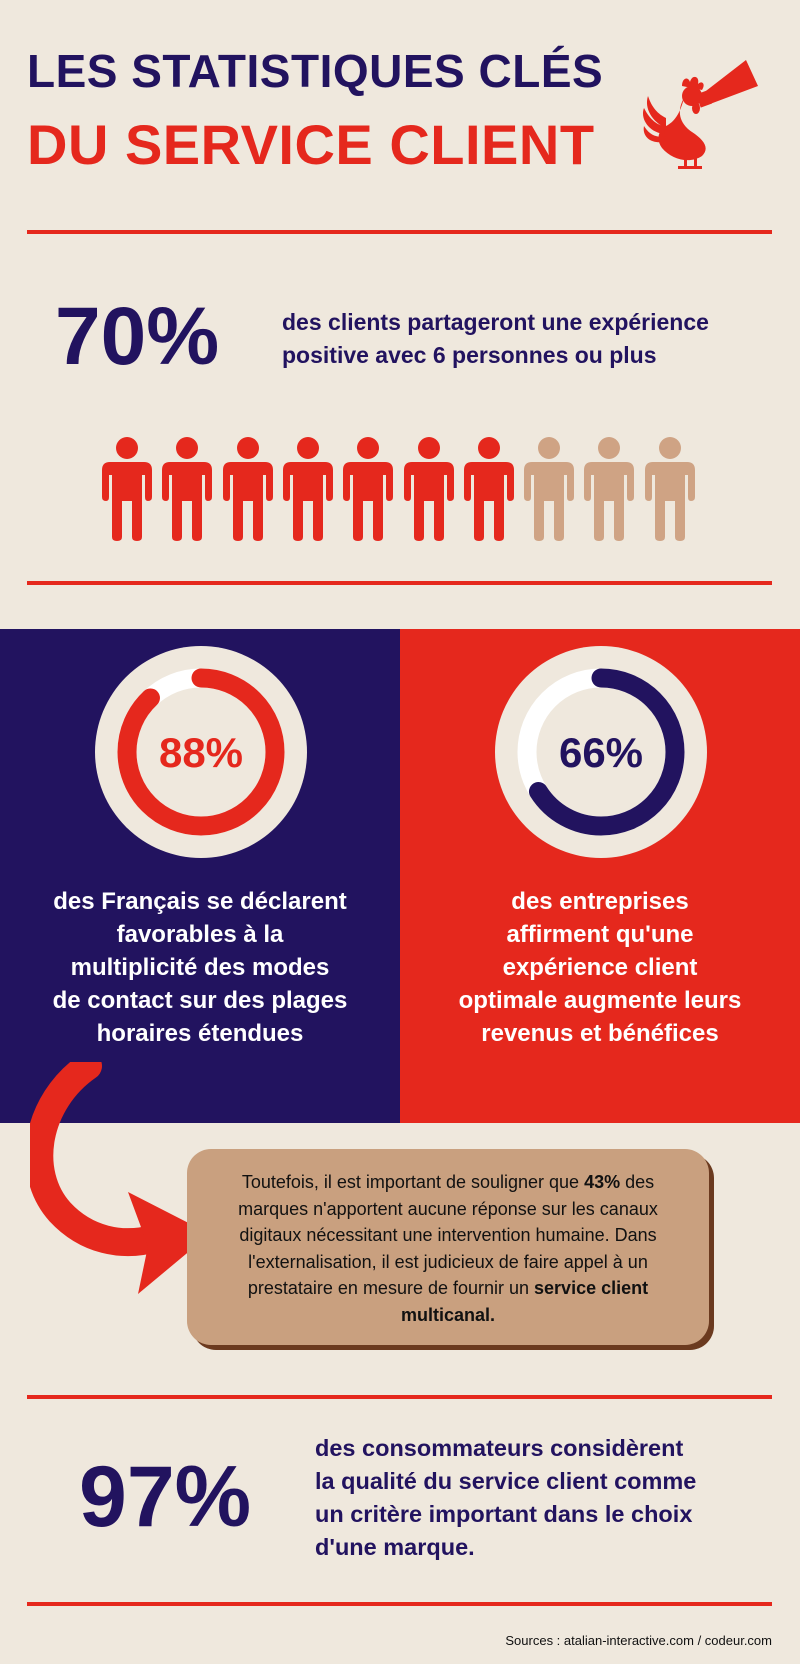 This screenshot has height=1664, width=800. Describe the element at coordinates (495, 322) in the screenshot. I see `stat-70-text-line1: des clients partageront une expérience` at that location.